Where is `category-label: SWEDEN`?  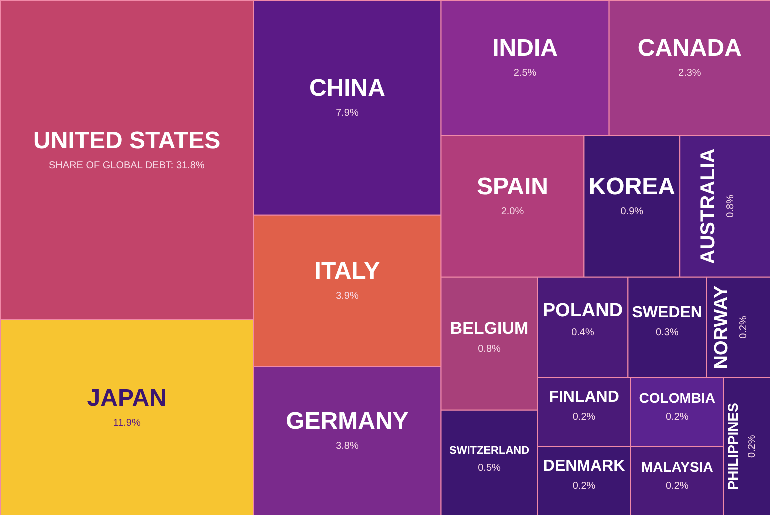 category-label: SWEDEN is located at coordinates (667, 313).